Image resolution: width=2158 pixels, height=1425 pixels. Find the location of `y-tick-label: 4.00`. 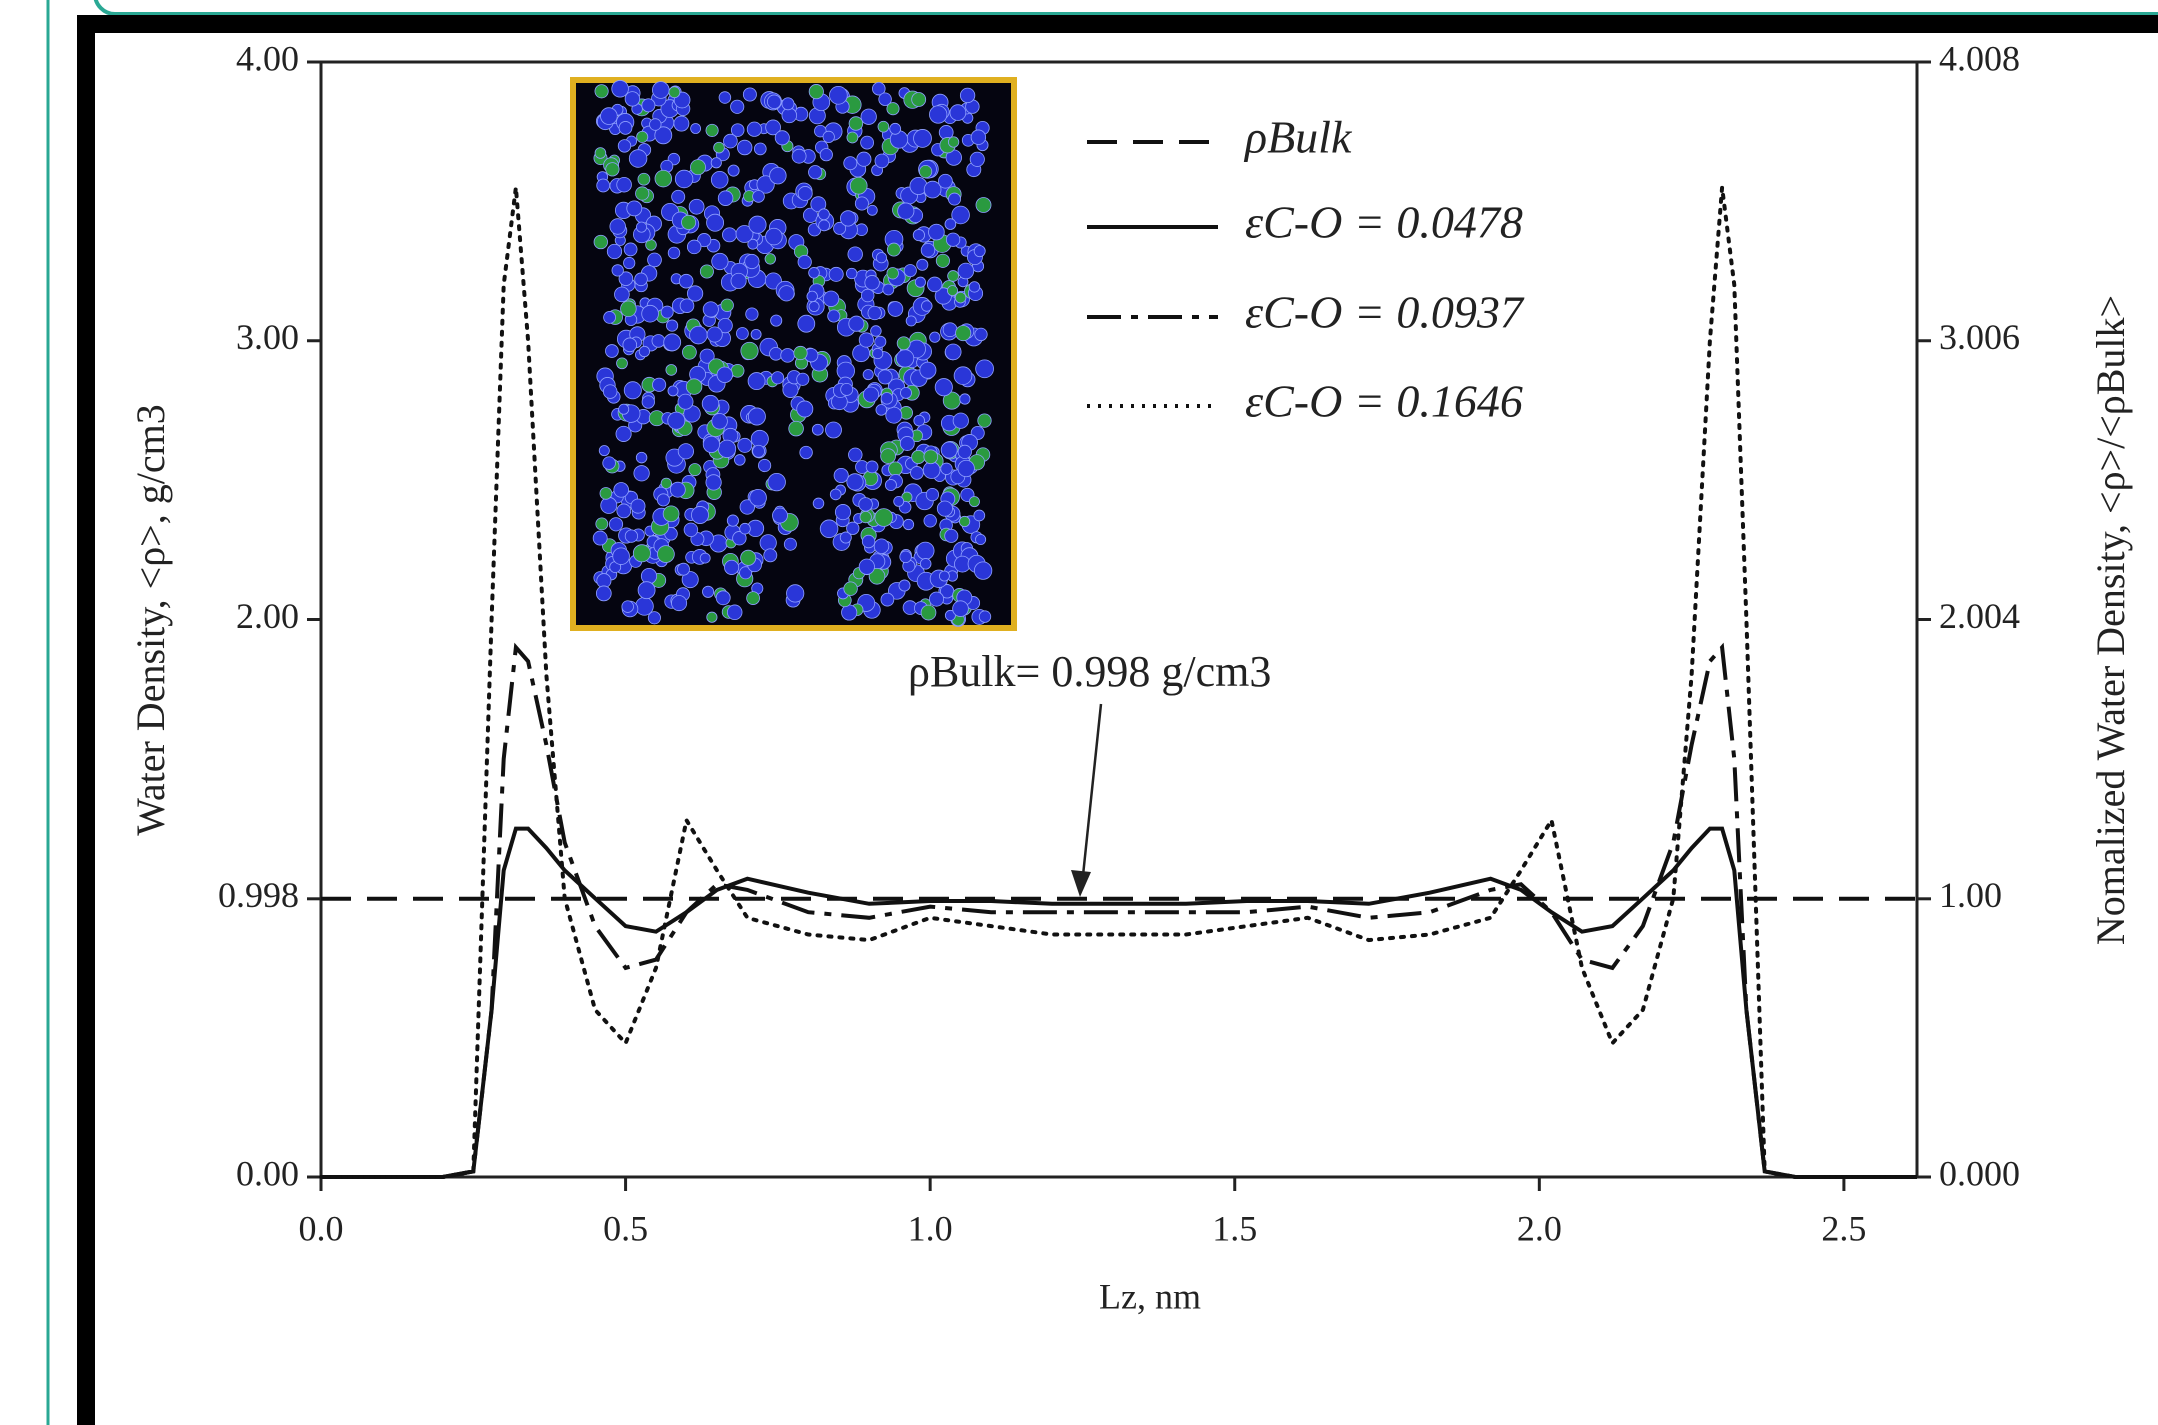

y-tick-label: 4.00 is located at coordinates (267, 58).